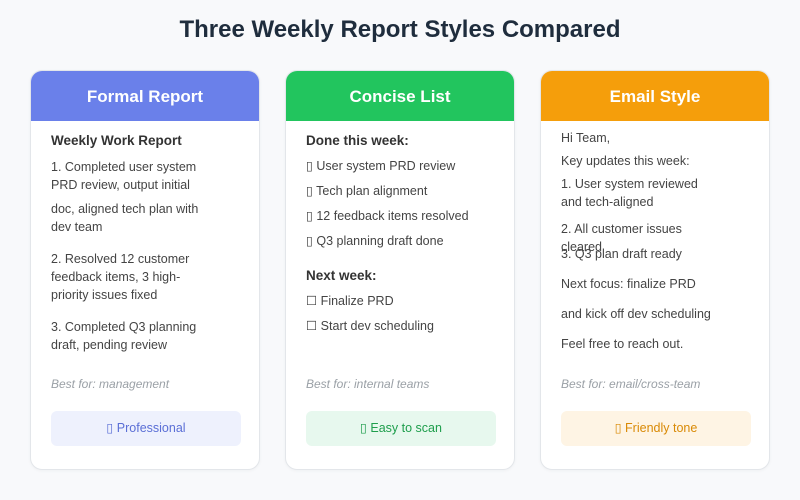 The width and height of the screenshot is (800, 500). Describe the element at coordinates (400, 29) in the screenshot. I see `page-title: Three Weekly Report Styles Compared` at that location.